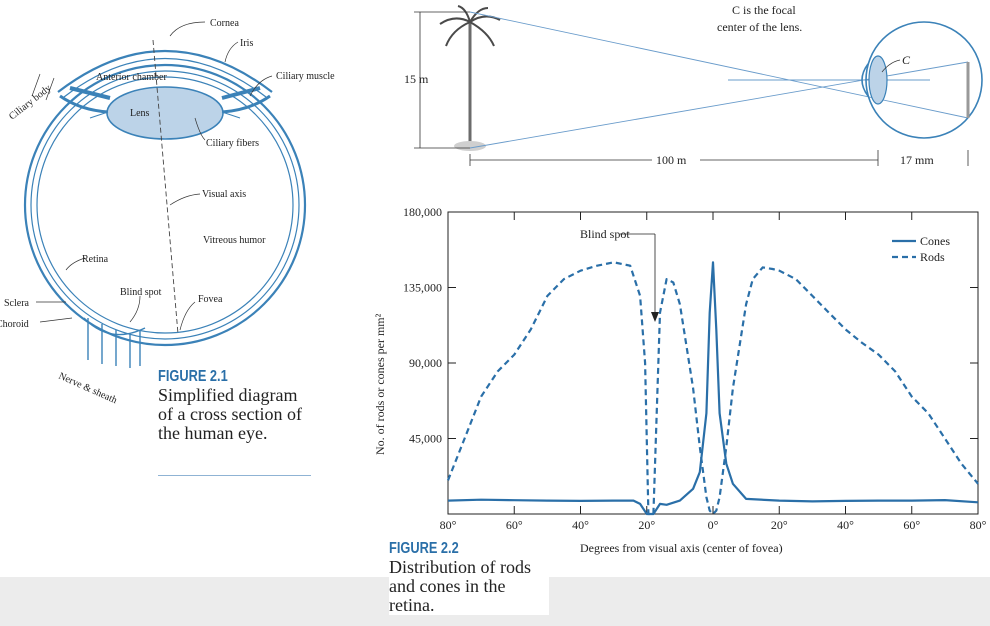 This screenshot has height=626, width=990. I want to click on label-vitreous-humor: Vitreous humor, so click(234, 240).